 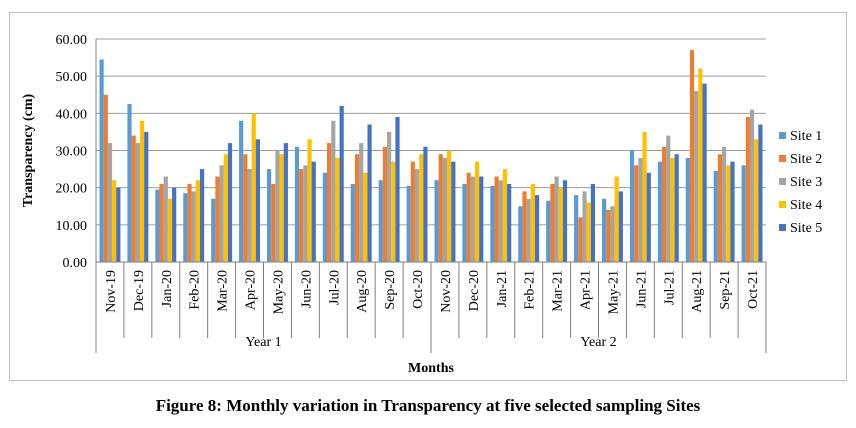 What do you see at coordinates (431, 368) in the screenshot?
I see `x-axis-title: Months` at bounding box center [431, 368].